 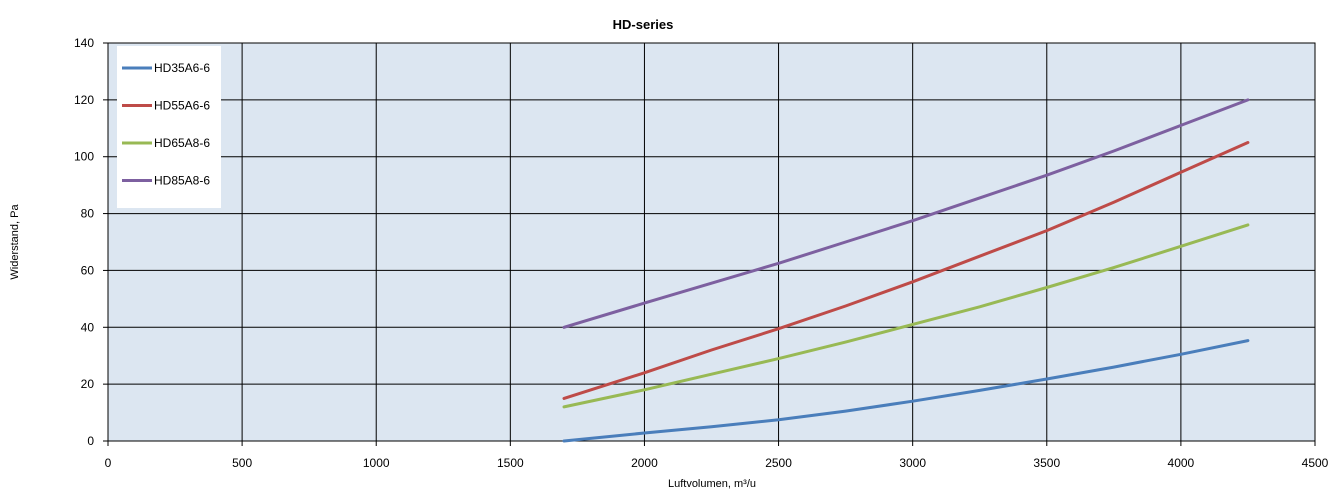 I want to click on x-tick-label: 3500, so click(x=1046, y=463).